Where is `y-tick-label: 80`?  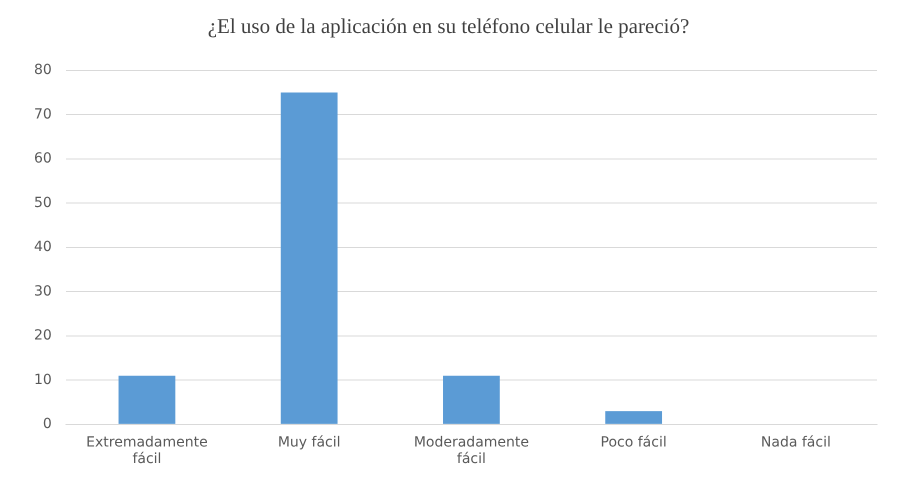 y-tick-label: 80 is located at coordinates (43, 70).